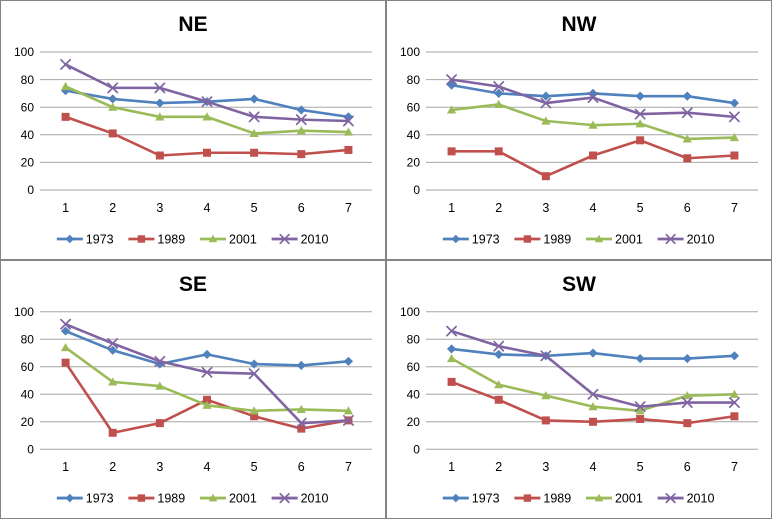 The image size is (772, 519). I want to click on chart-title: SE, so click(193, 284).